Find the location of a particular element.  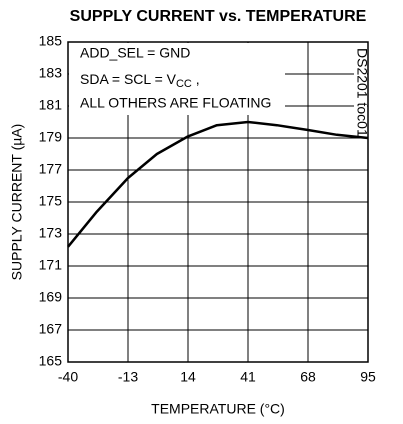

watermark: DS2201 toc01 is located at coordinates (362, 92).